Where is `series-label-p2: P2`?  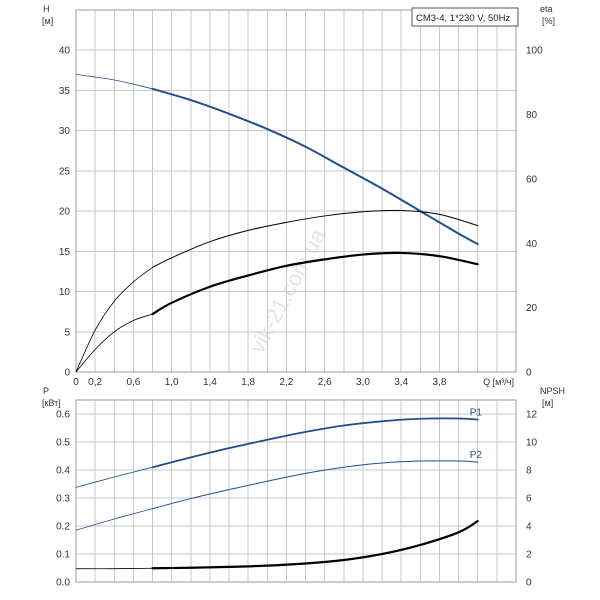 series-label-p2: P2 is located at coordinates (476, 455).